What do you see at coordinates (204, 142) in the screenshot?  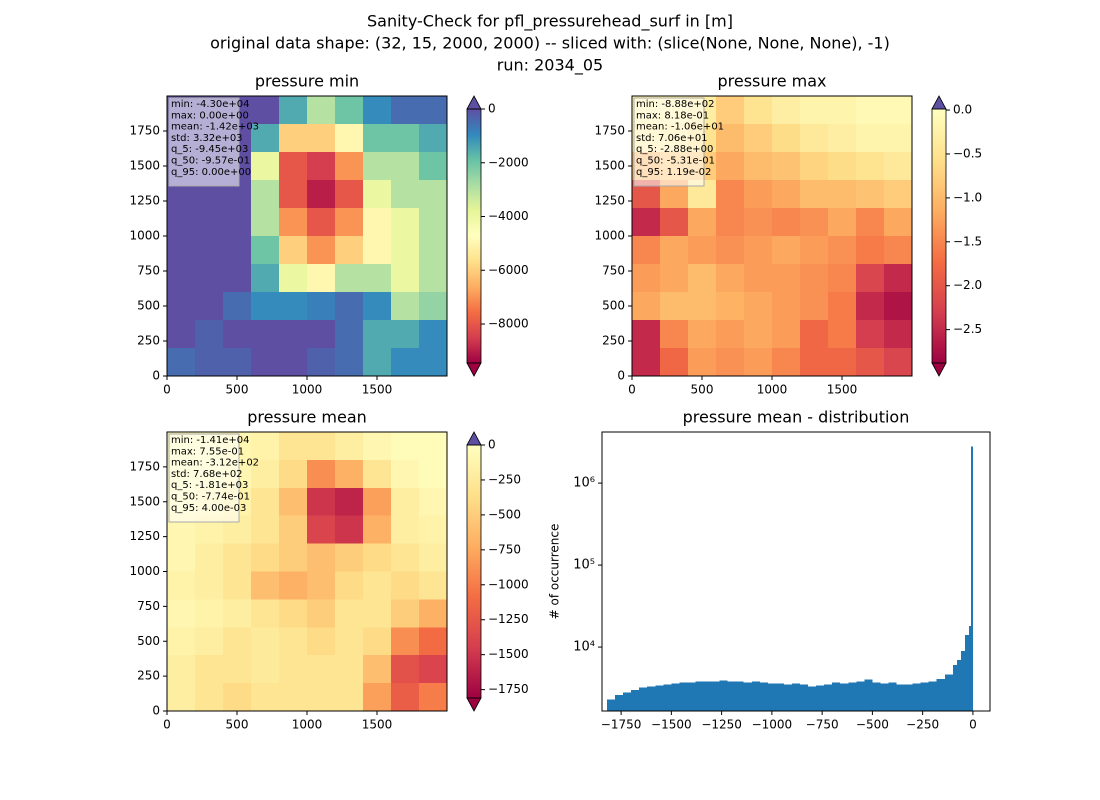 I see `stats-box` at bounding box center [204, 142].